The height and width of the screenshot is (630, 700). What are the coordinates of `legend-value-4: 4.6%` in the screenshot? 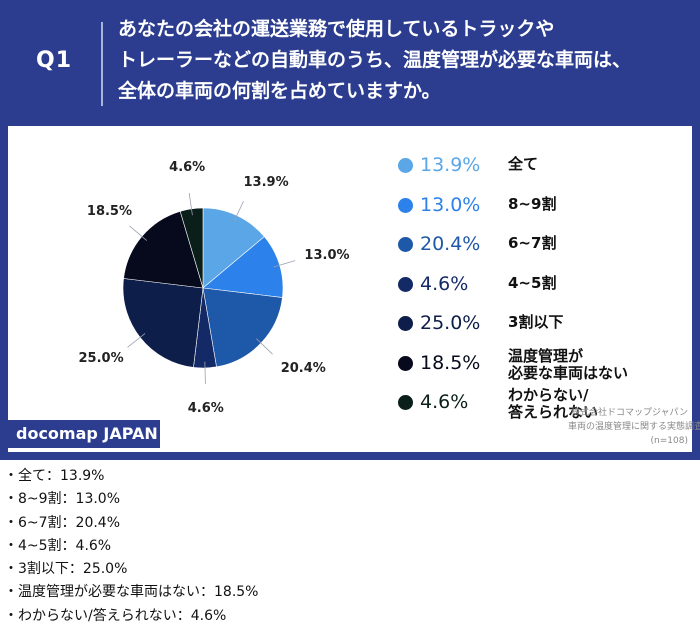 It's located at (444, 283).